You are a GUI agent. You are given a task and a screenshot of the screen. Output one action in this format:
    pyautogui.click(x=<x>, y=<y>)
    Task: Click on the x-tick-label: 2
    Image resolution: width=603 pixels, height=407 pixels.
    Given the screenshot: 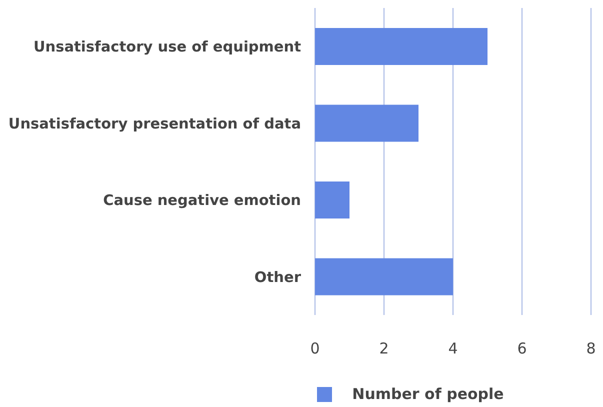 What is the action you would take?
    pyautogui.click(x=384, y=349)
    